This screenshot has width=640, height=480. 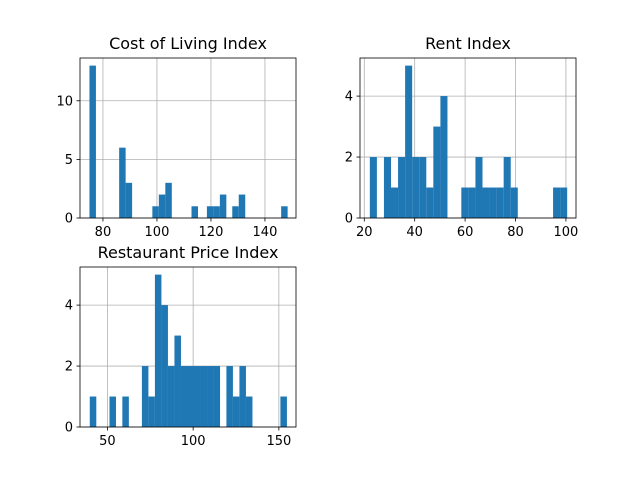 I want to click on x-tick-label: 40, so click(x=414, y=232).